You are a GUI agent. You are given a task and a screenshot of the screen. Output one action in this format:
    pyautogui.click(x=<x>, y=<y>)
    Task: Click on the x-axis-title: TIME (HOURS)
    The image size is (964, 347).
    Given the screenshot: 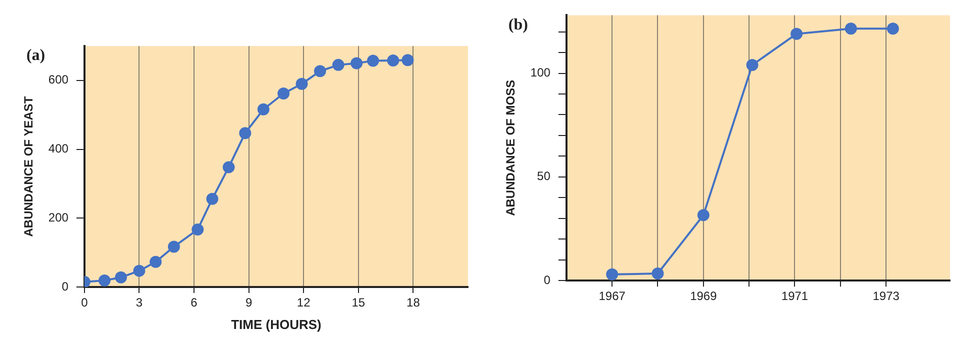 What is the action you would take?
    pyautogui.click(x=276, y=324)
    